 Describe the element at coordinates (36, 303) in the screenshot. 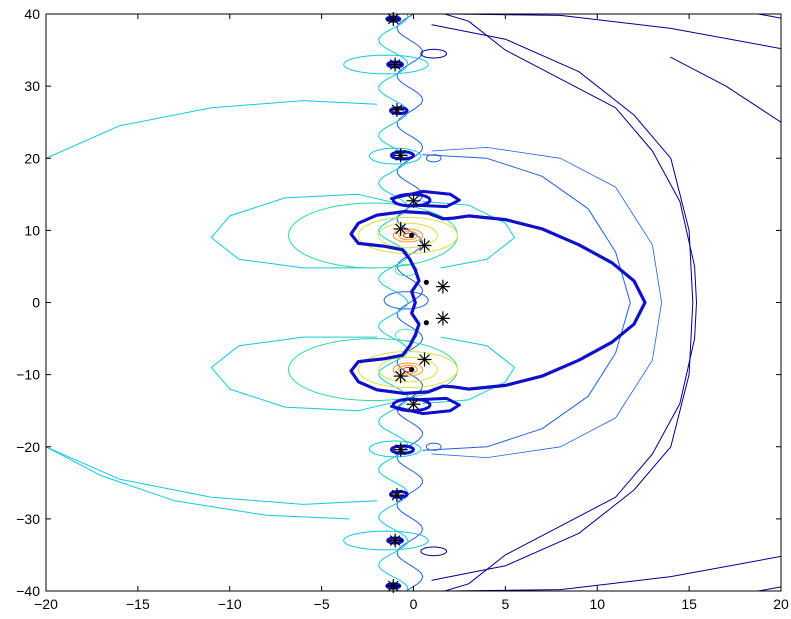

I see `y-tick-label: 0` at that location.